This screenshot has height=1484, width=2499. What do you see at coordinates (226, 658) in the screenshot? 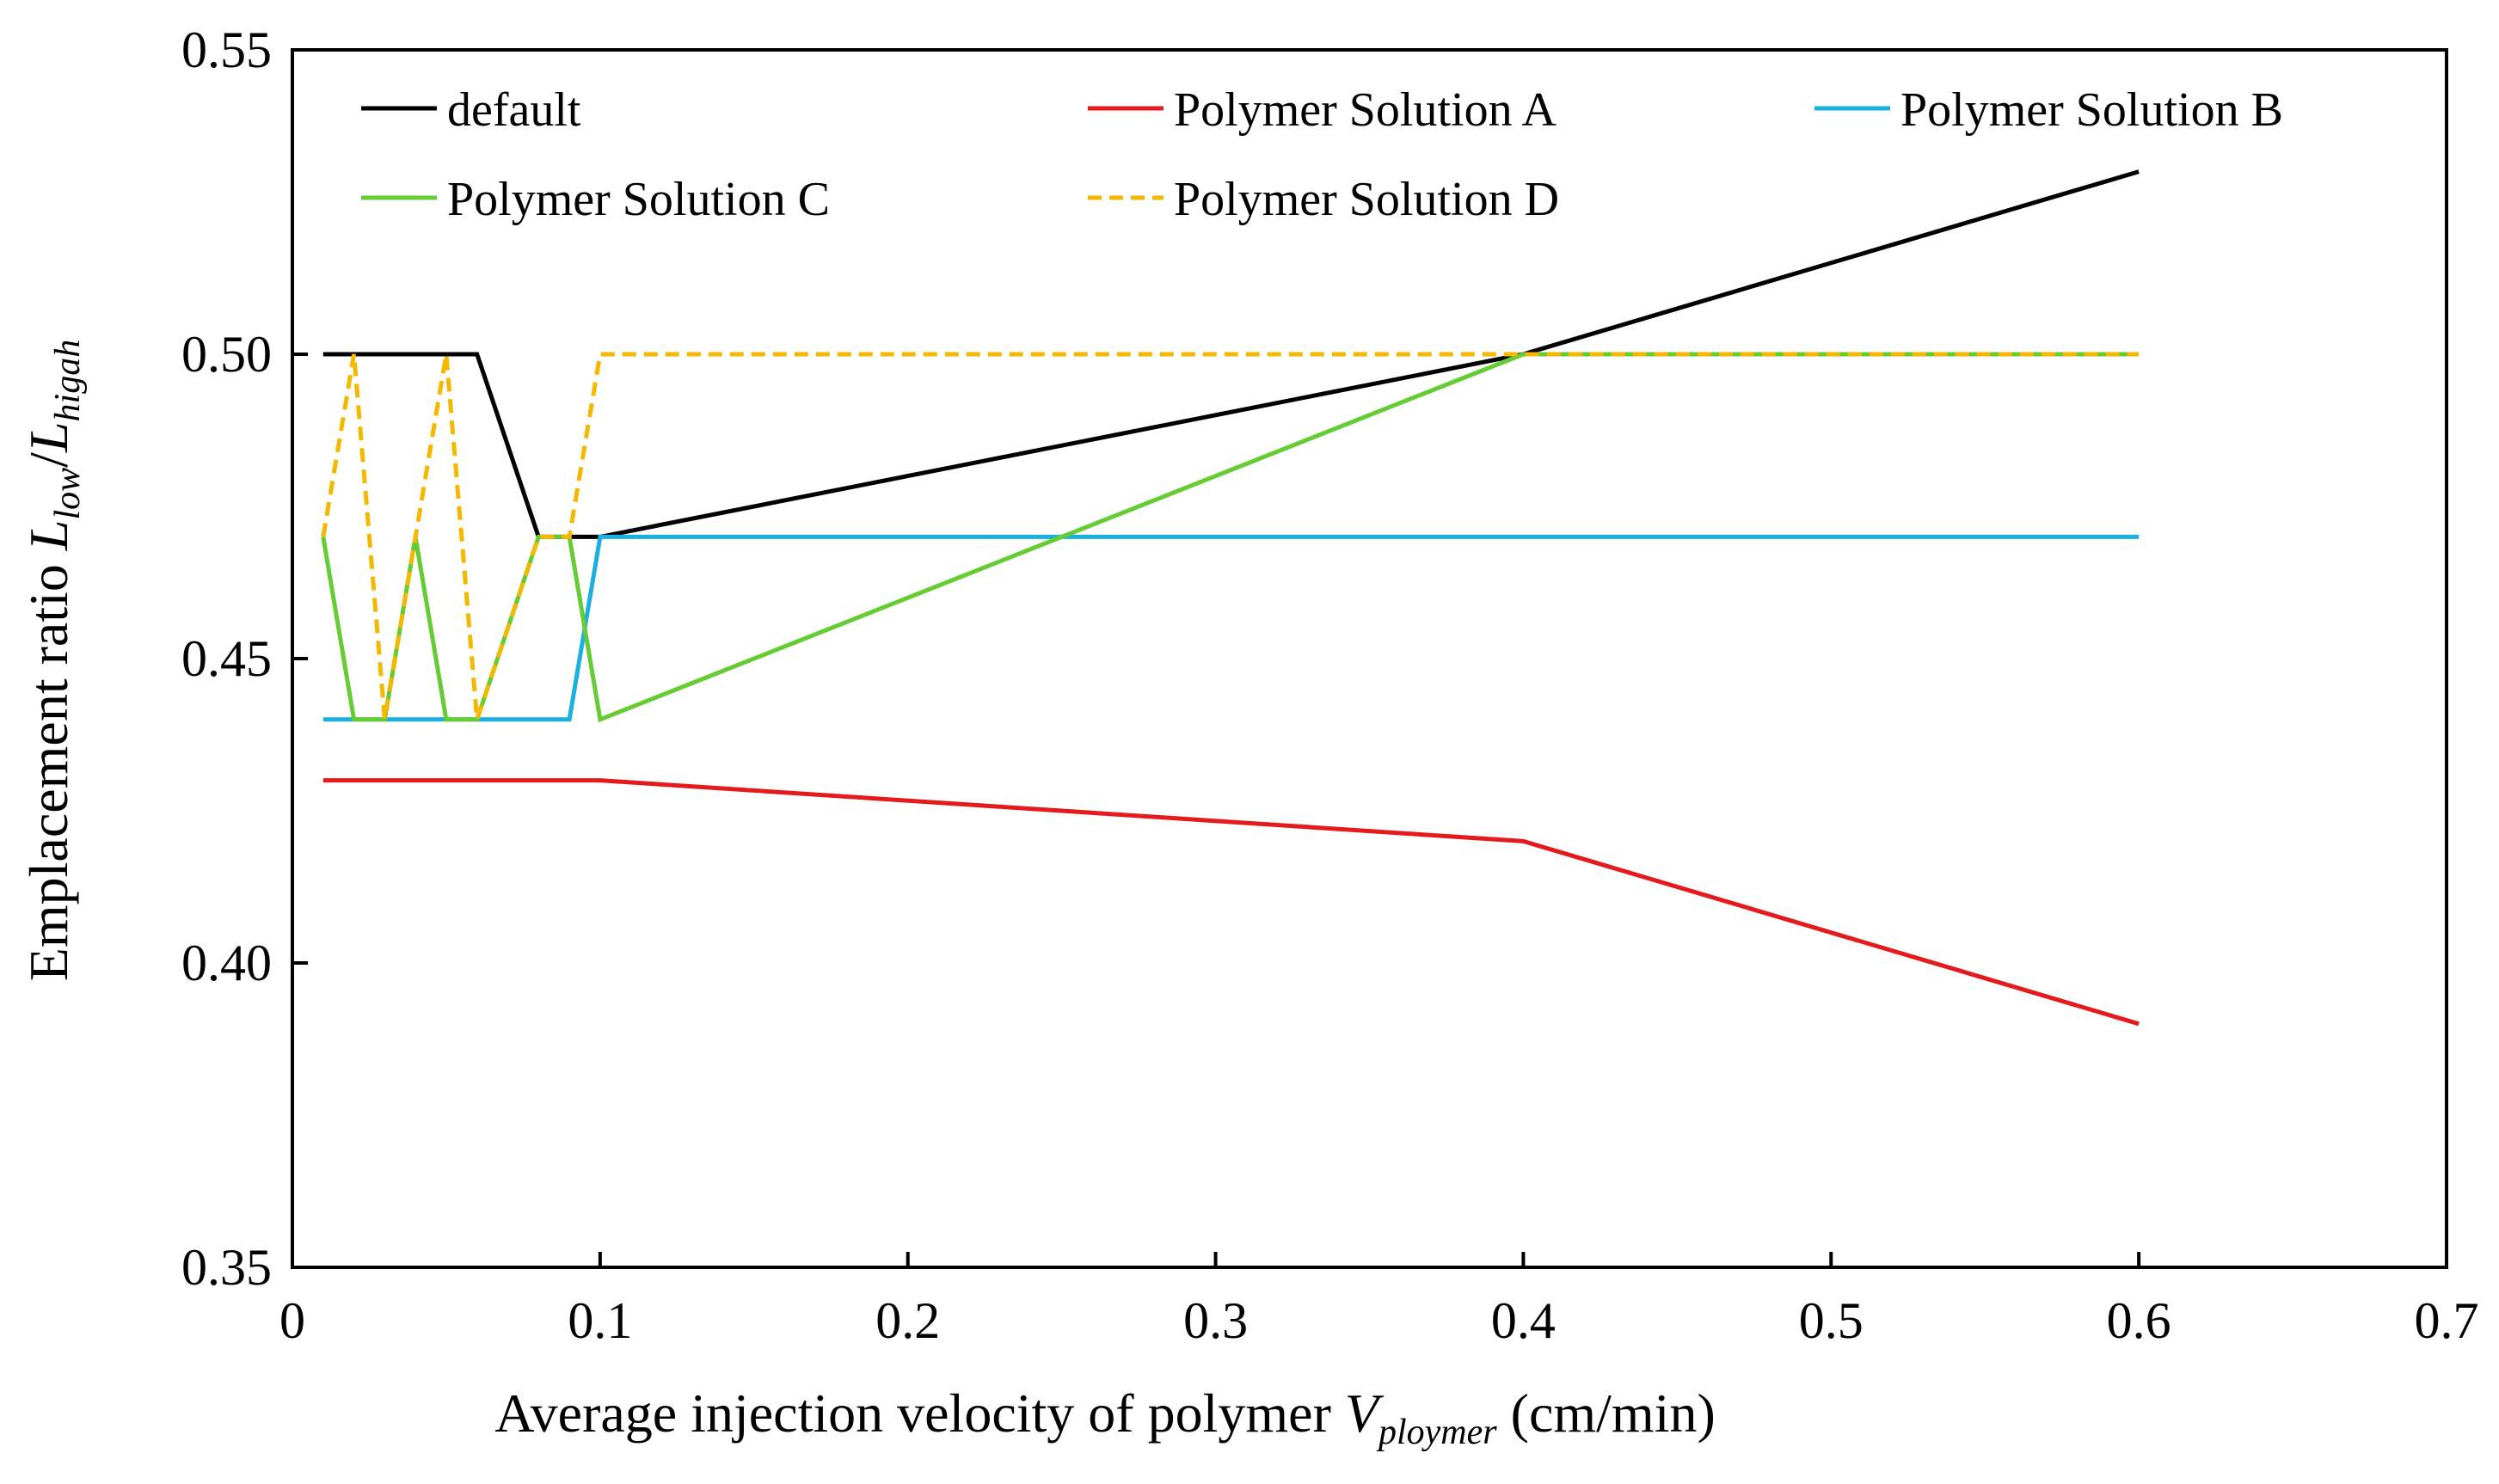
I see `y-tick-label: 0.45` at bounding box center [226, 658].